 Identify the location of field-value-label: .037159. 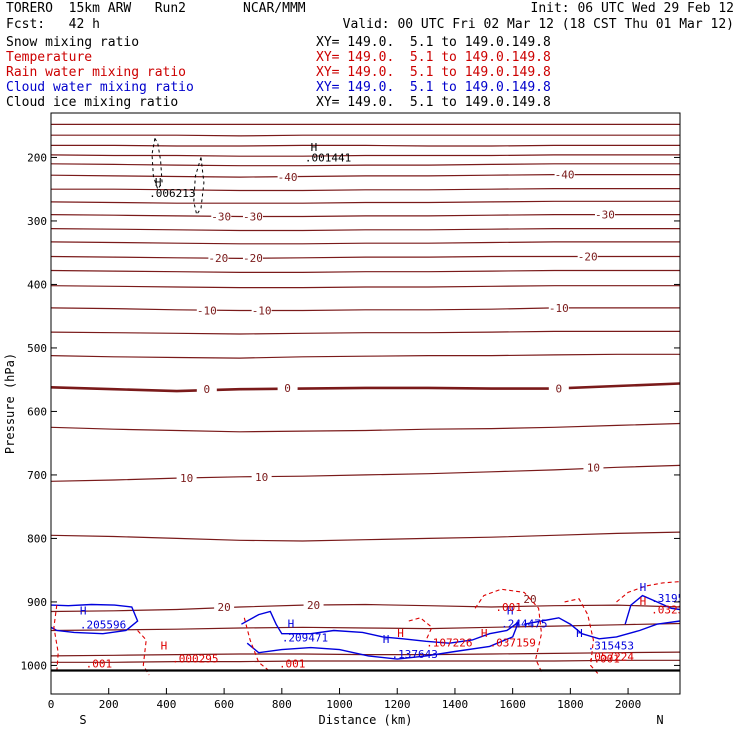
(513, 642).